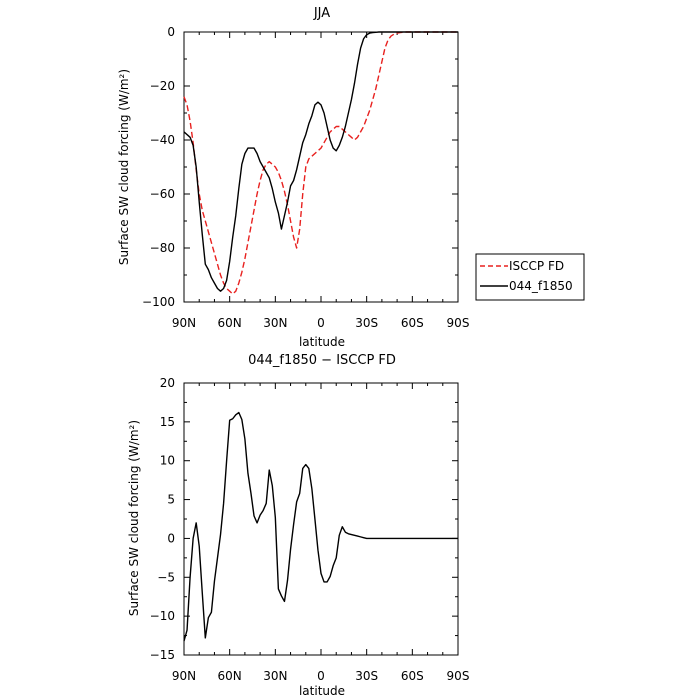  Describe the element at coordinates (321, 676) in the screenshot. I see `bottom-x-tick-label: 0` at that location.